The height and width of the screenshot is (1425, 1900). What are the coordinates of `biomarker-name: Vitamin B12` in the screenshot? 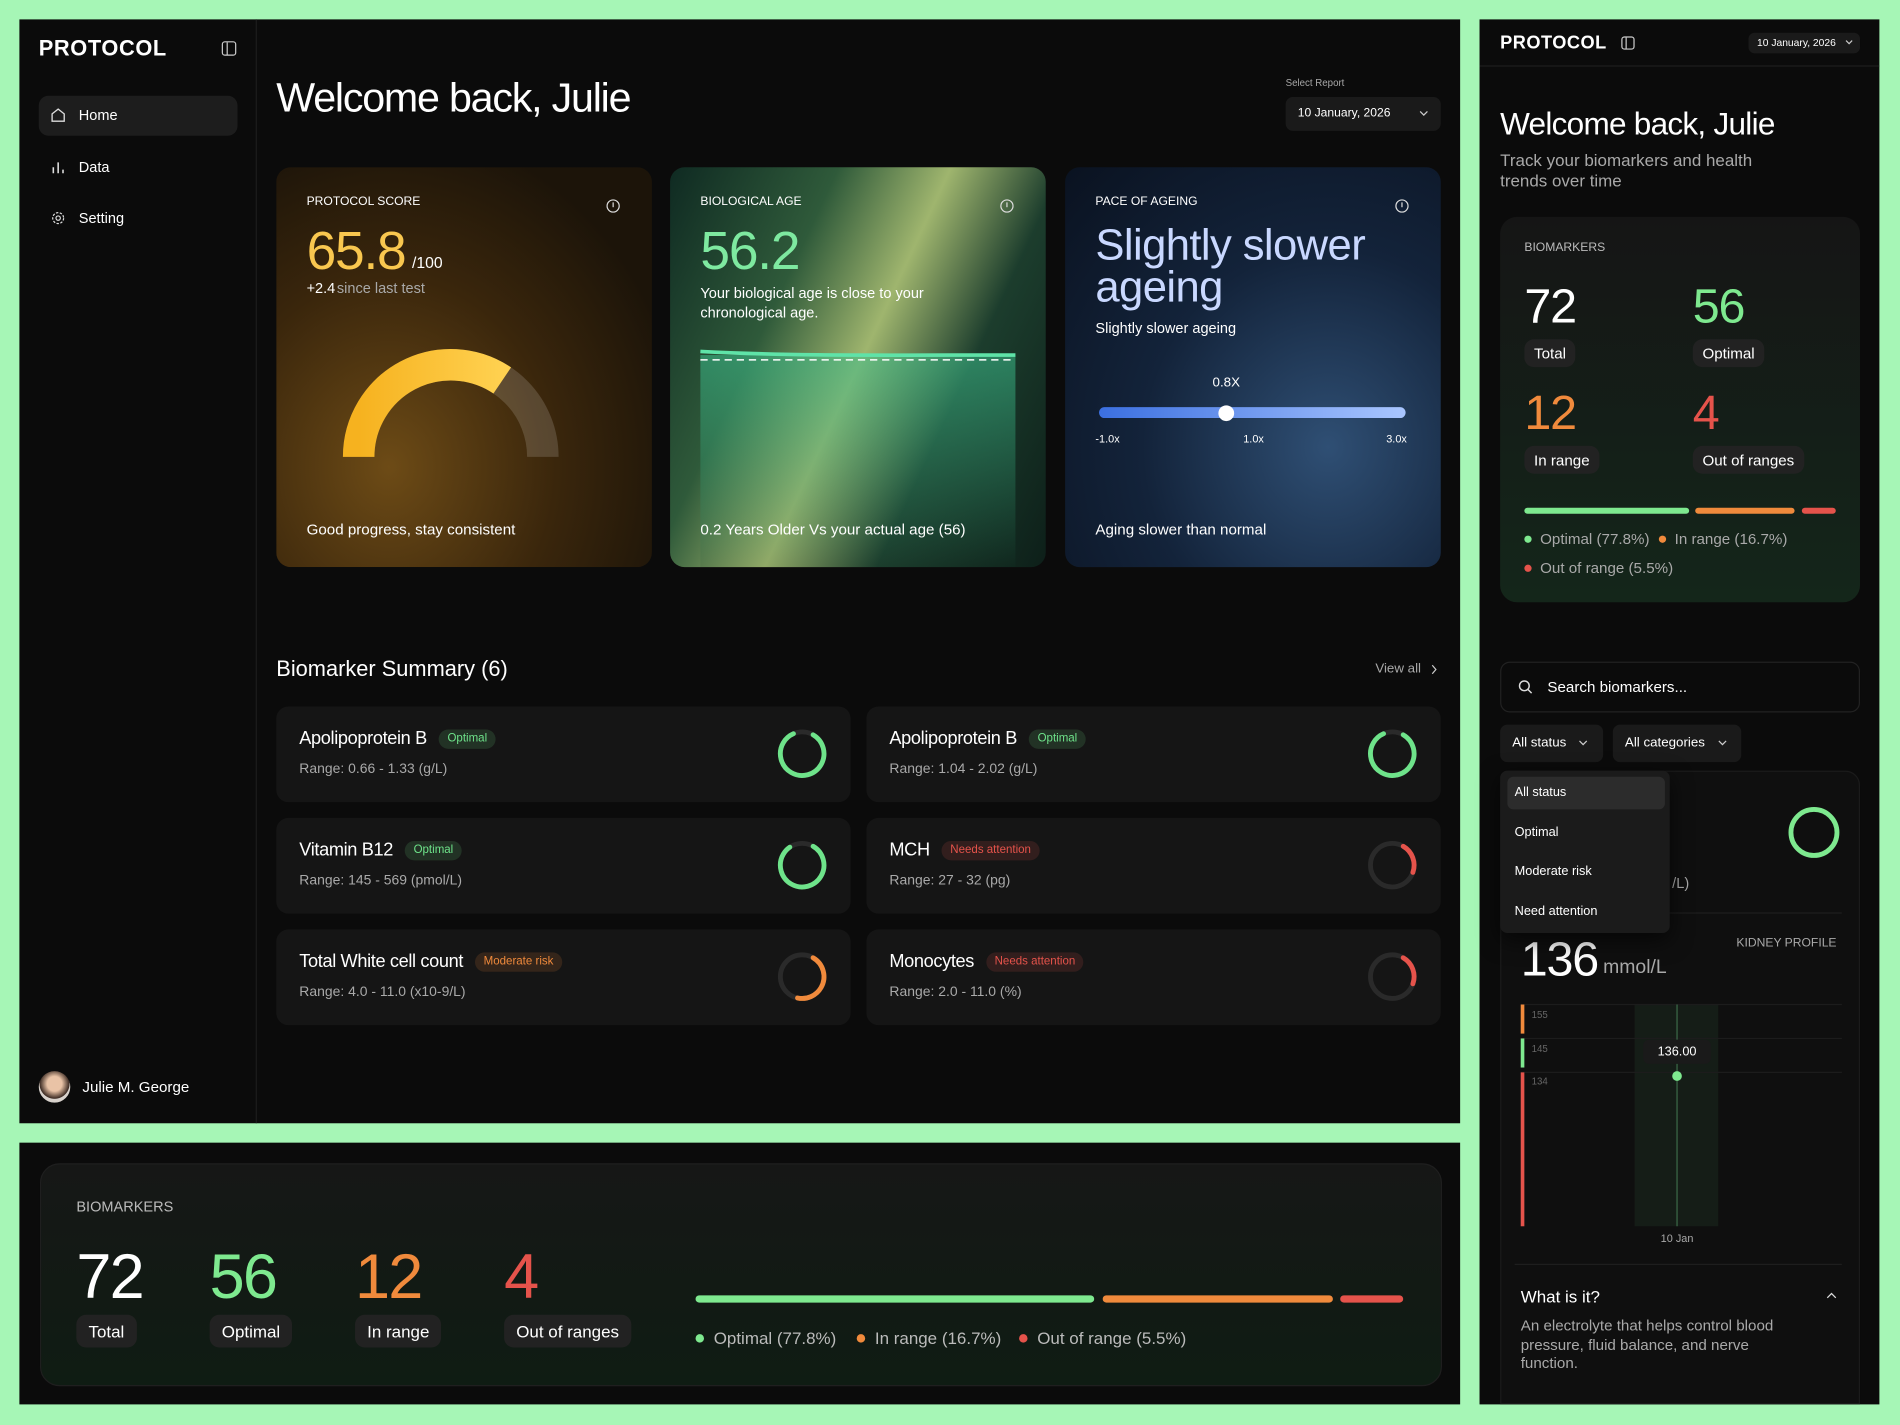 It's located at (346, 850).